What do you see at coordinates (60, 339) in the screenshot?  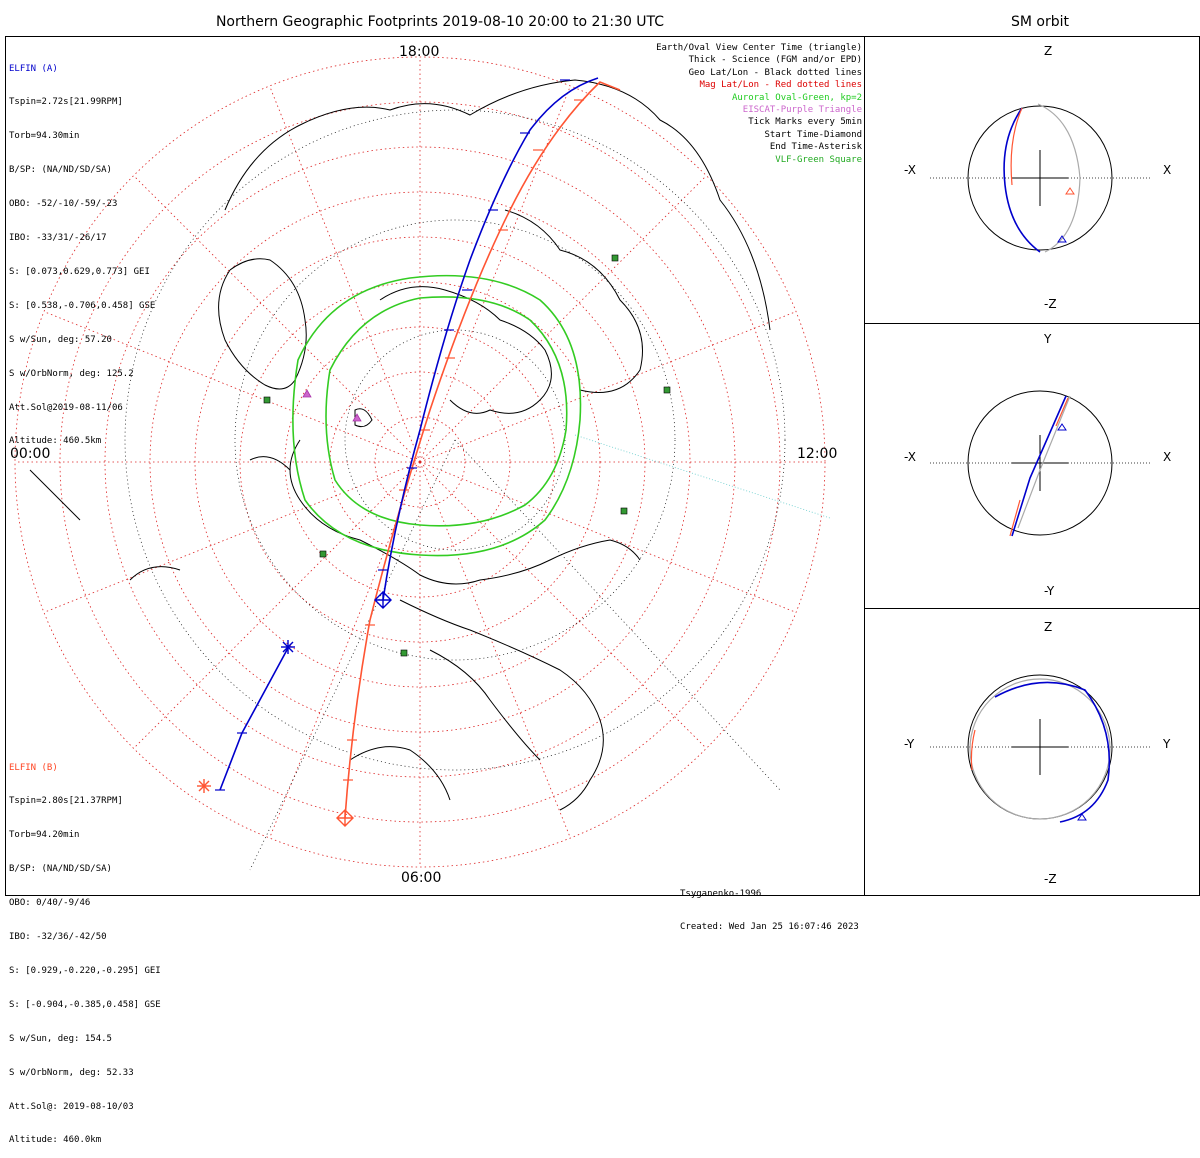 I see `elfin-a-line: S w/Sun, deg: 57.20` at bounding box center [60, 339].